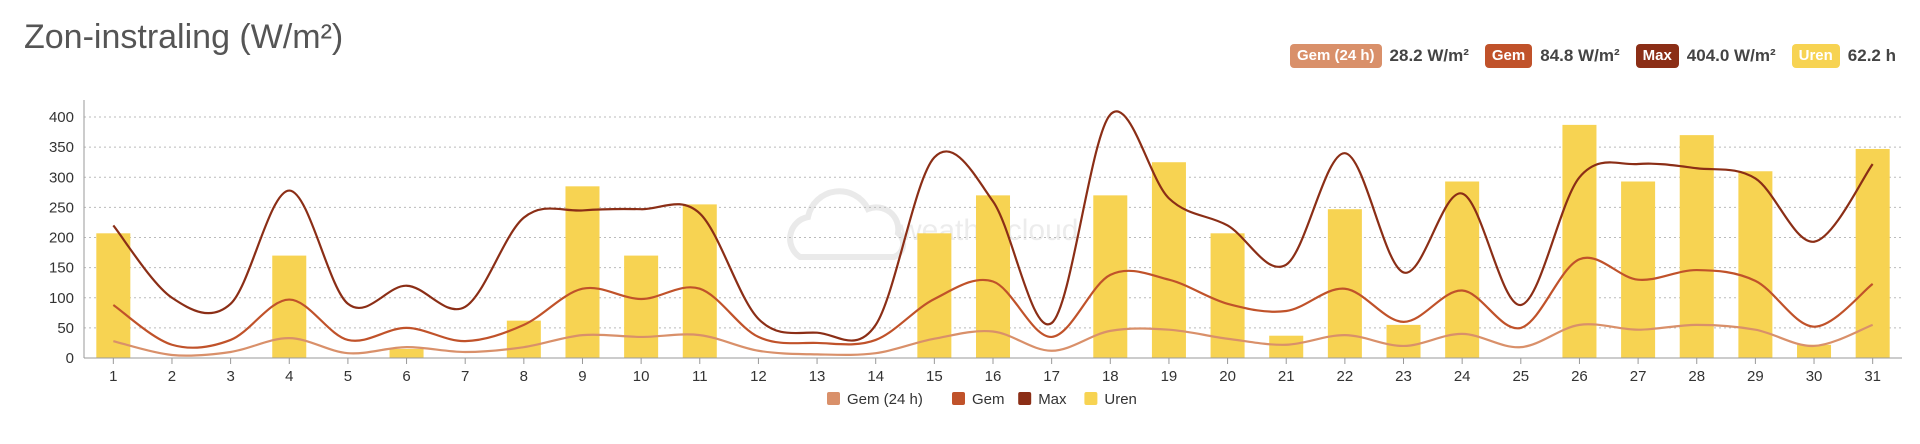 The height and width of the screenshot is (444, 1920). Describe the element at coordinates (1814, 376) in the screenshot. I see `x-tick-label: 30` at that location.